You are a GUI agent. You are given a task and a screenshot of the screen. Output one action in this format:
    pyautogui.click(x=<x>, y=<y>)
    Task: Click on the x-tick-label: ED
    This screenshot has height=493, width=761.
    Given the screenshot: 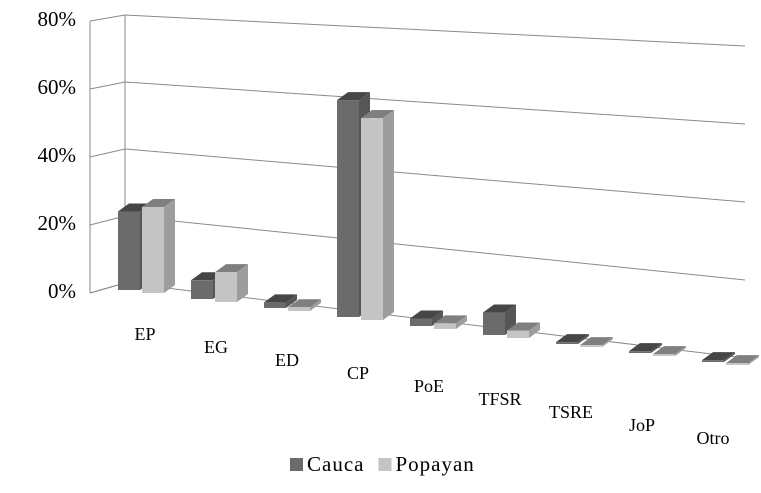 What is the action you would take?
    pyautogui.click(x=287, y=360)
    